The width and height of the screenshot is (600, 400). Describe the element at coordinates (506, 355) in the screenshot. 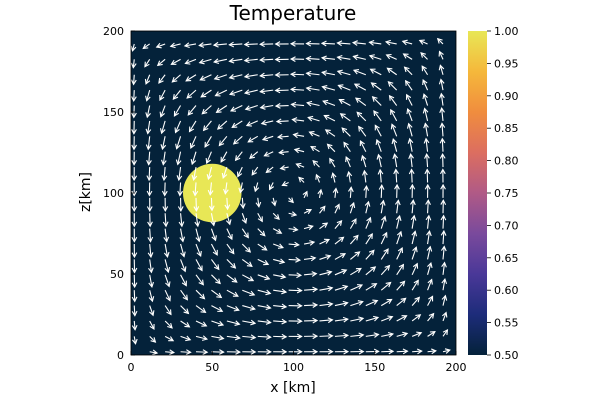

I see `colorbar-tick-label: 0.50` at that location.